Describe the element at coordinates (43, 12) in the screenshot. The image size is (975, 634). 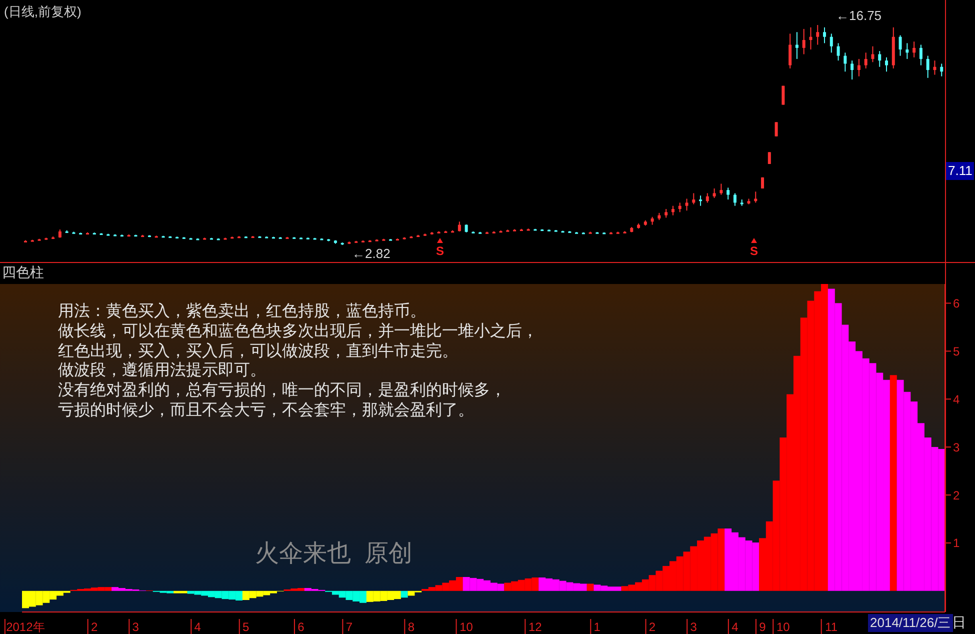
I see `chart-title: (日线,前复权)` at that location.